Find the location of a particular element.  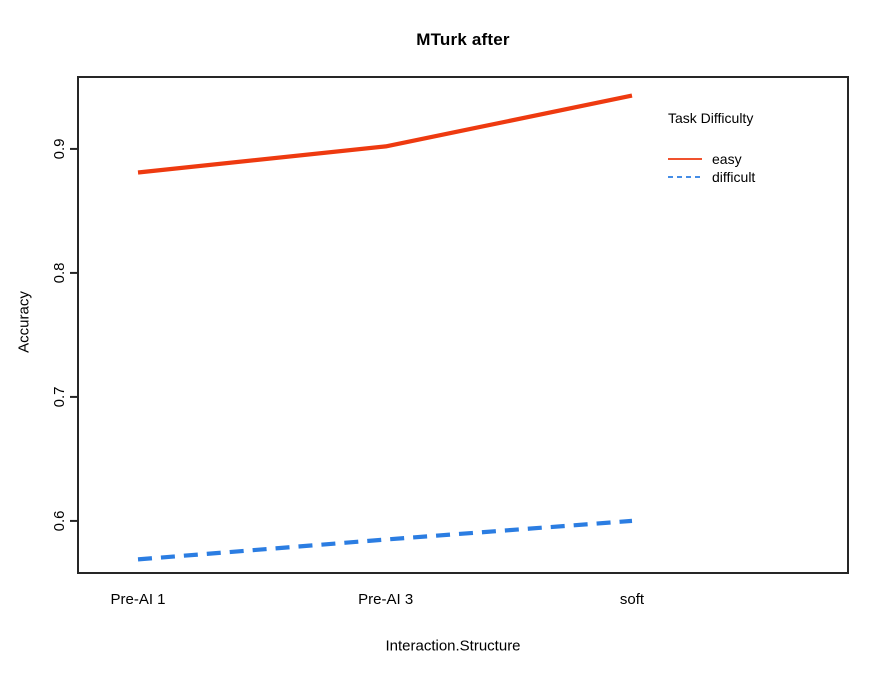

chart-title: MTurk after is located at coordinates (463, 39).